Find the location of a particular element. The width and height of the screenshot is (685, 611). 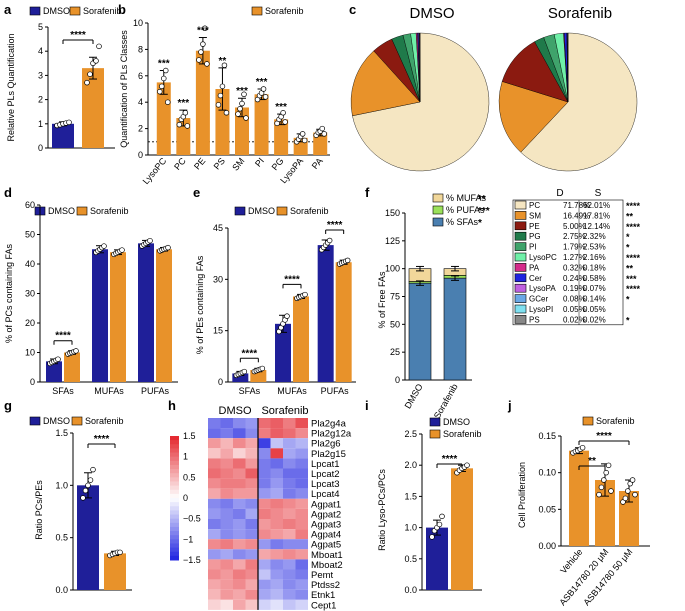

h-colorbar-tick-label: 1.5 is located at coordinates (189, 436).